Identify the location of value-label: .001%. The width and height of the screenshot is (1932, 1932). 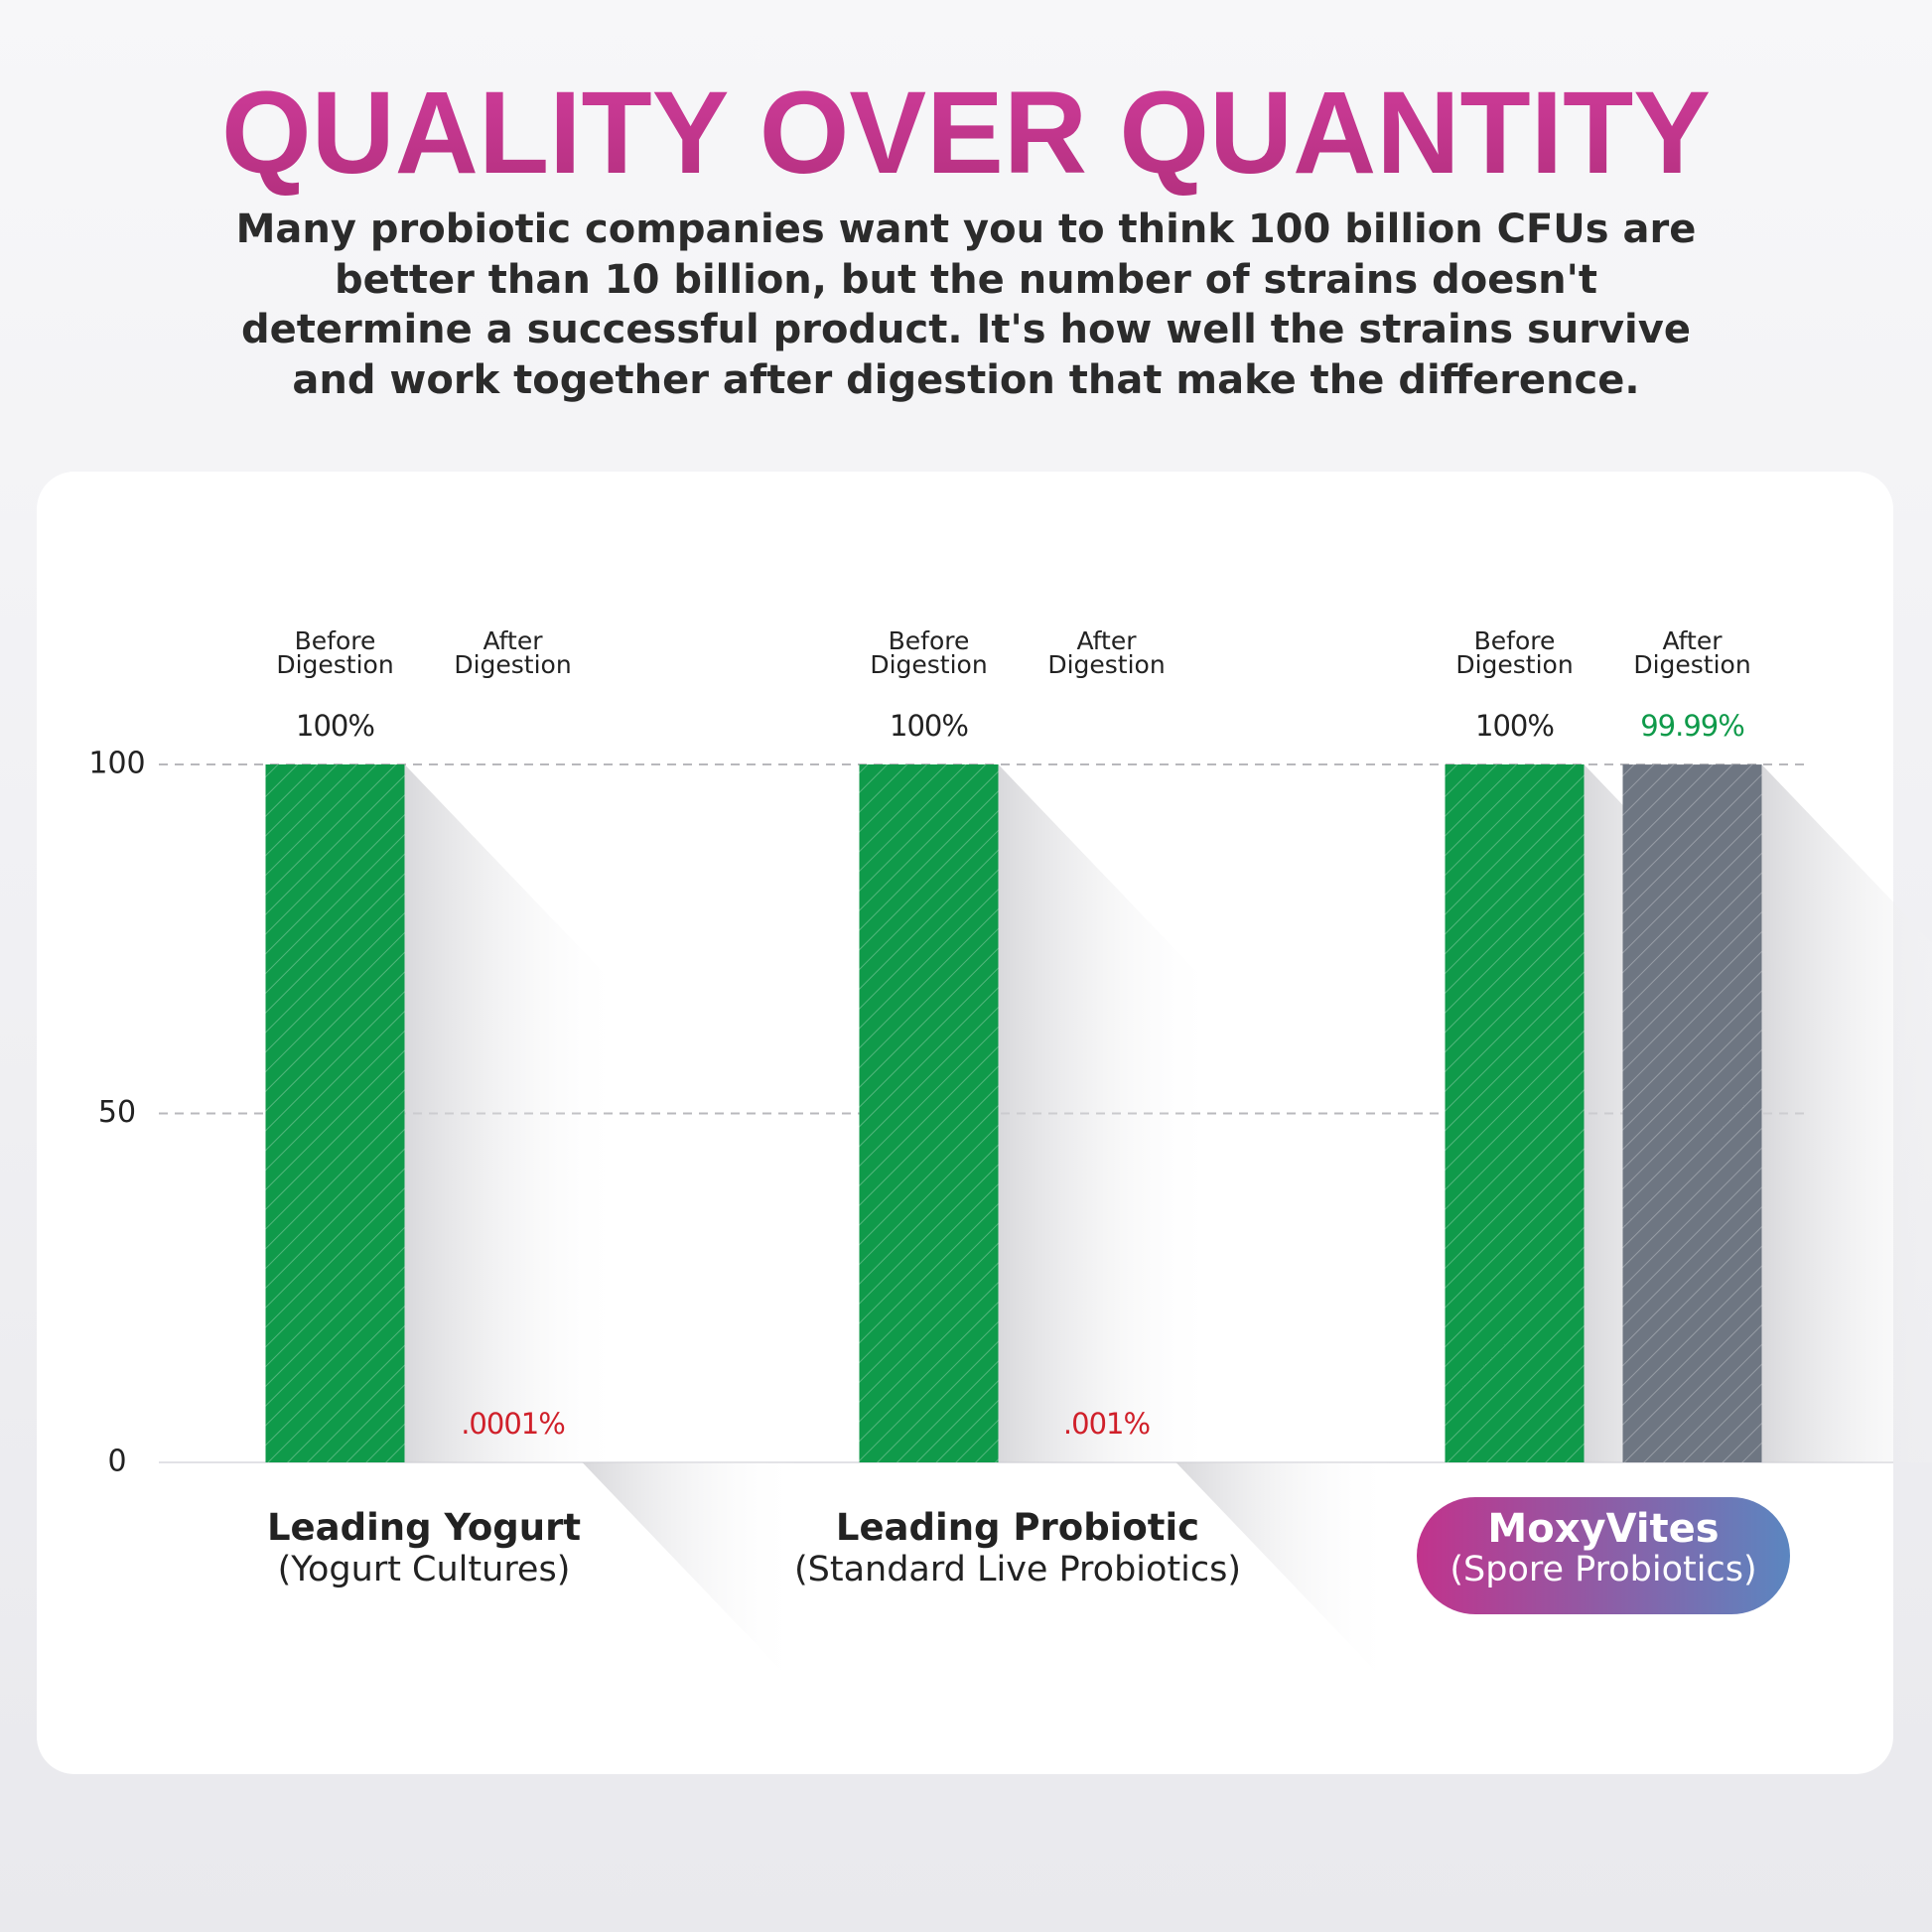
(1106, 1424).